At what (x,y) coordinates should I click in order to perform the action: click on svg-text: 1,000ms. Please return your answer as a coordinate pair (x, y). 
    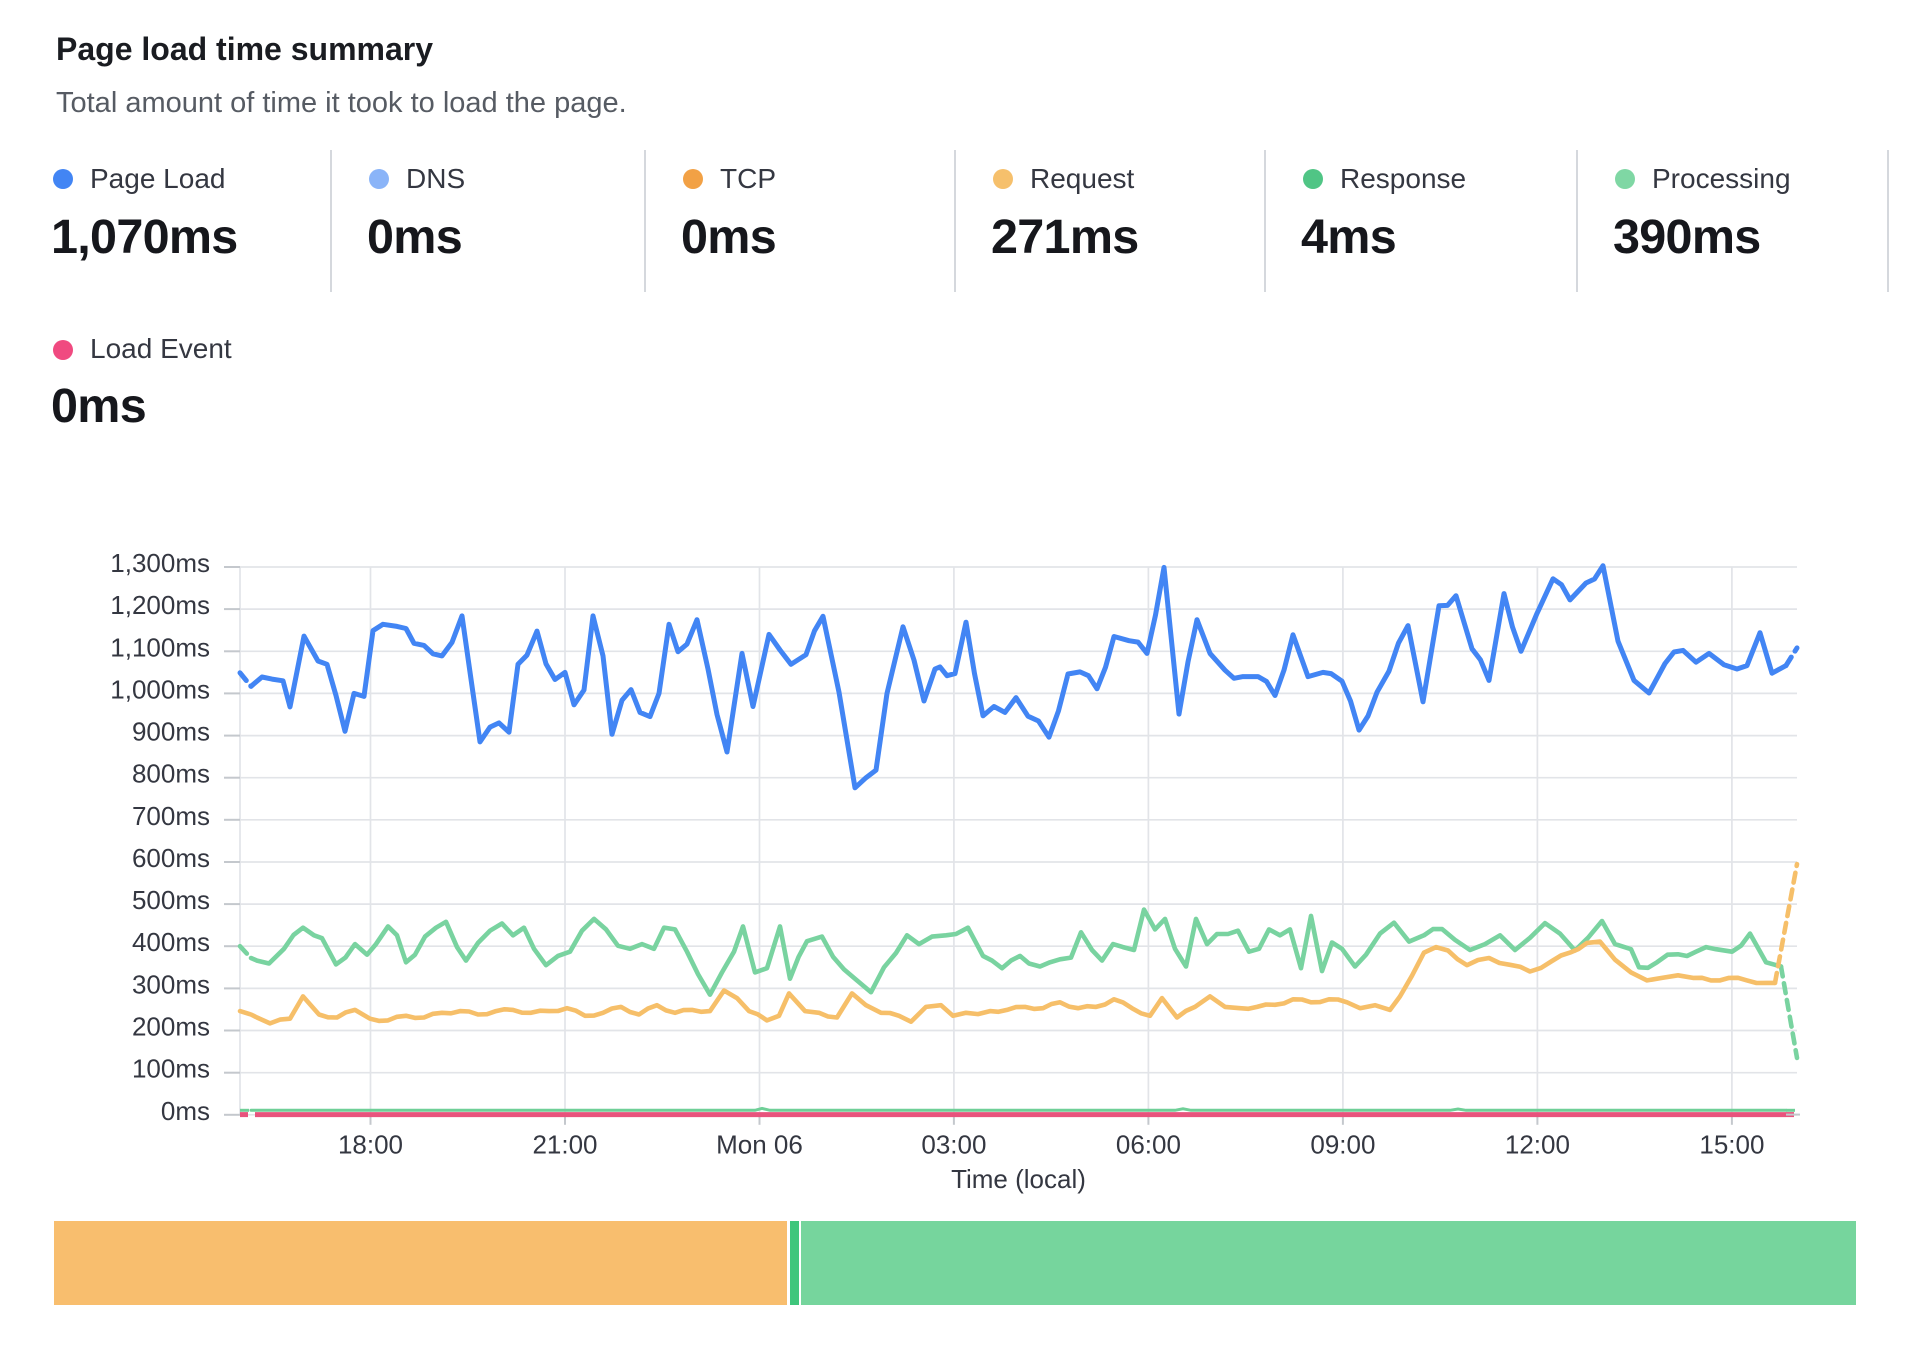
    Looking at the image, I should click on (160, 689).